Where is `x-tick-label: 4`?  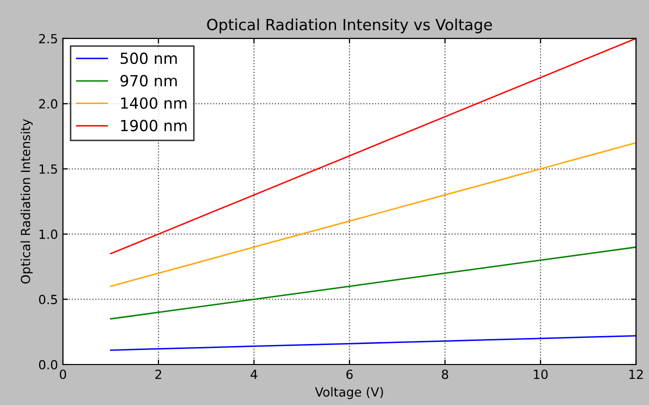 x-tick-label: 4 is located at coordinates (254, 374).